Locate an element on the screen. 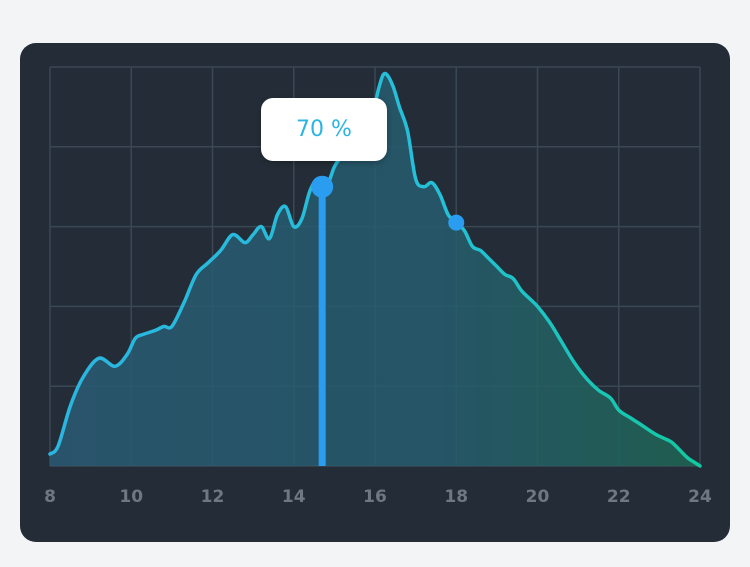 This screenshot has width=750, height=567. x-tick-label: 16 is located at coordinates (375, 497).